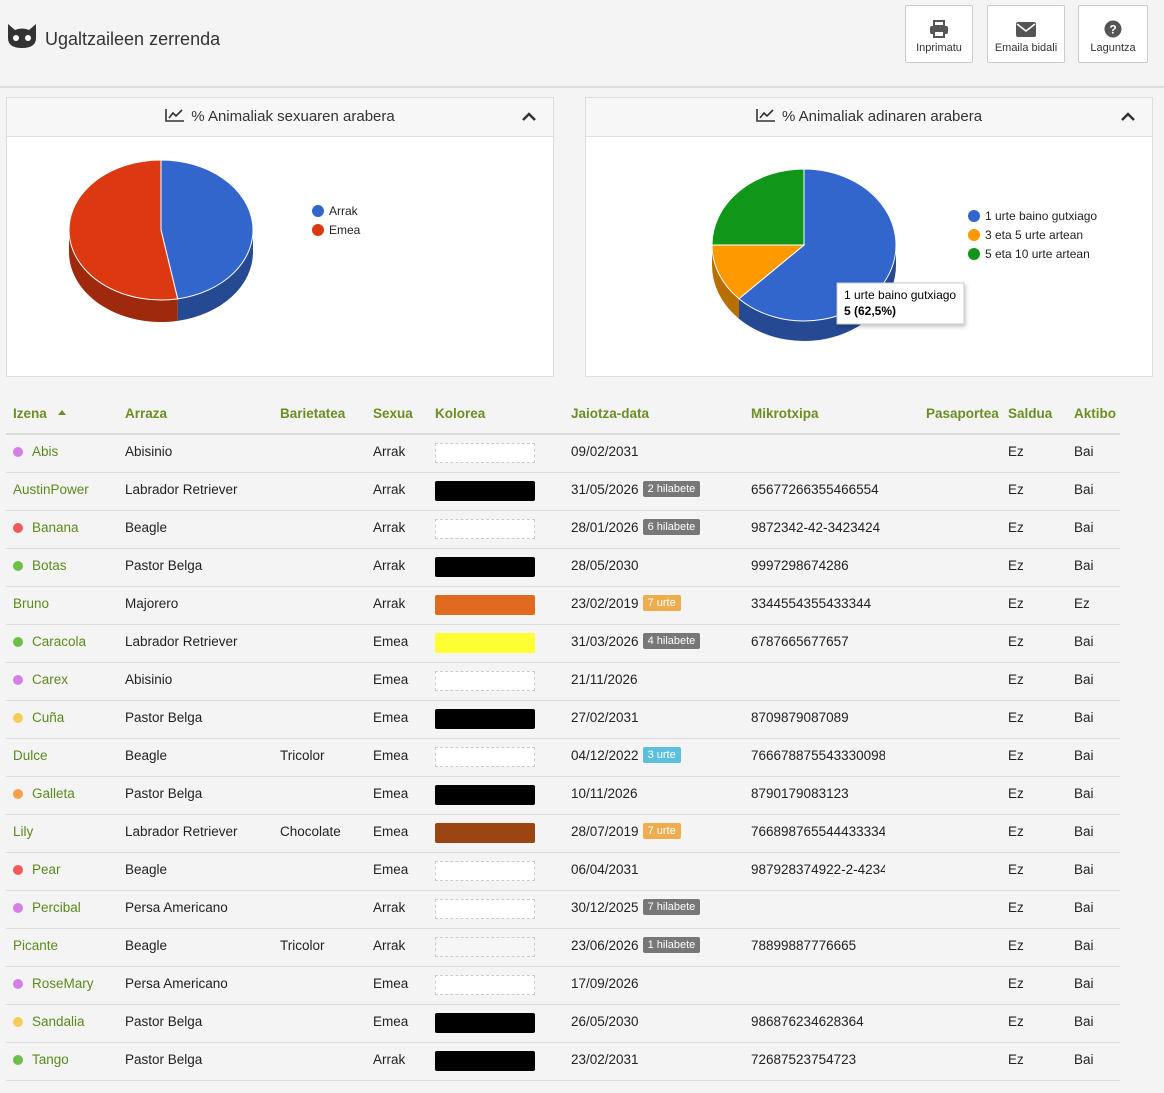 The image size is (1164, 1093). I want to click on tooltip-box, so click(900, 303).